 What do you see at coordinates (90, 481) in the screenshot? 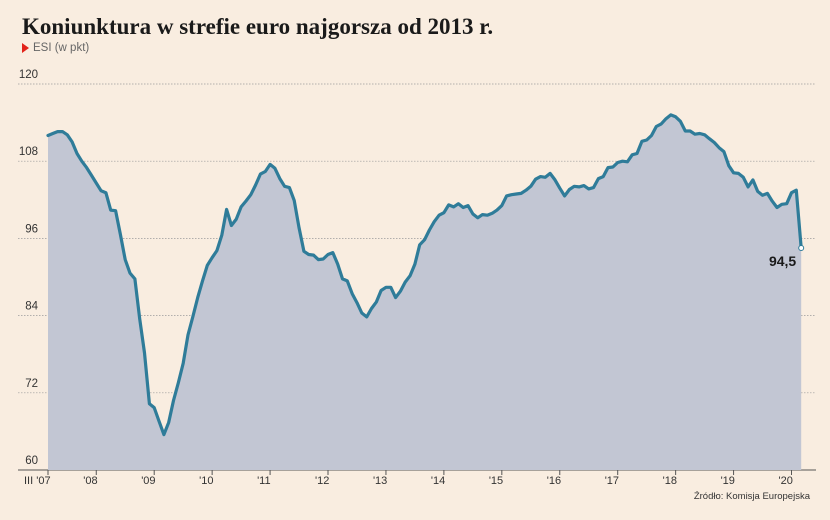
I see `x-tick-label: '08` at bounding box center [90, 481].